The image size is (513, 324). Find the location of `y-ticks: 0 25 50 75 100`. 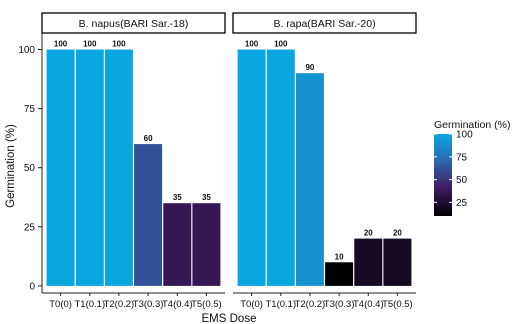

y-ticks: 0 25 50 75 100 is located at coordinates (30, 168).